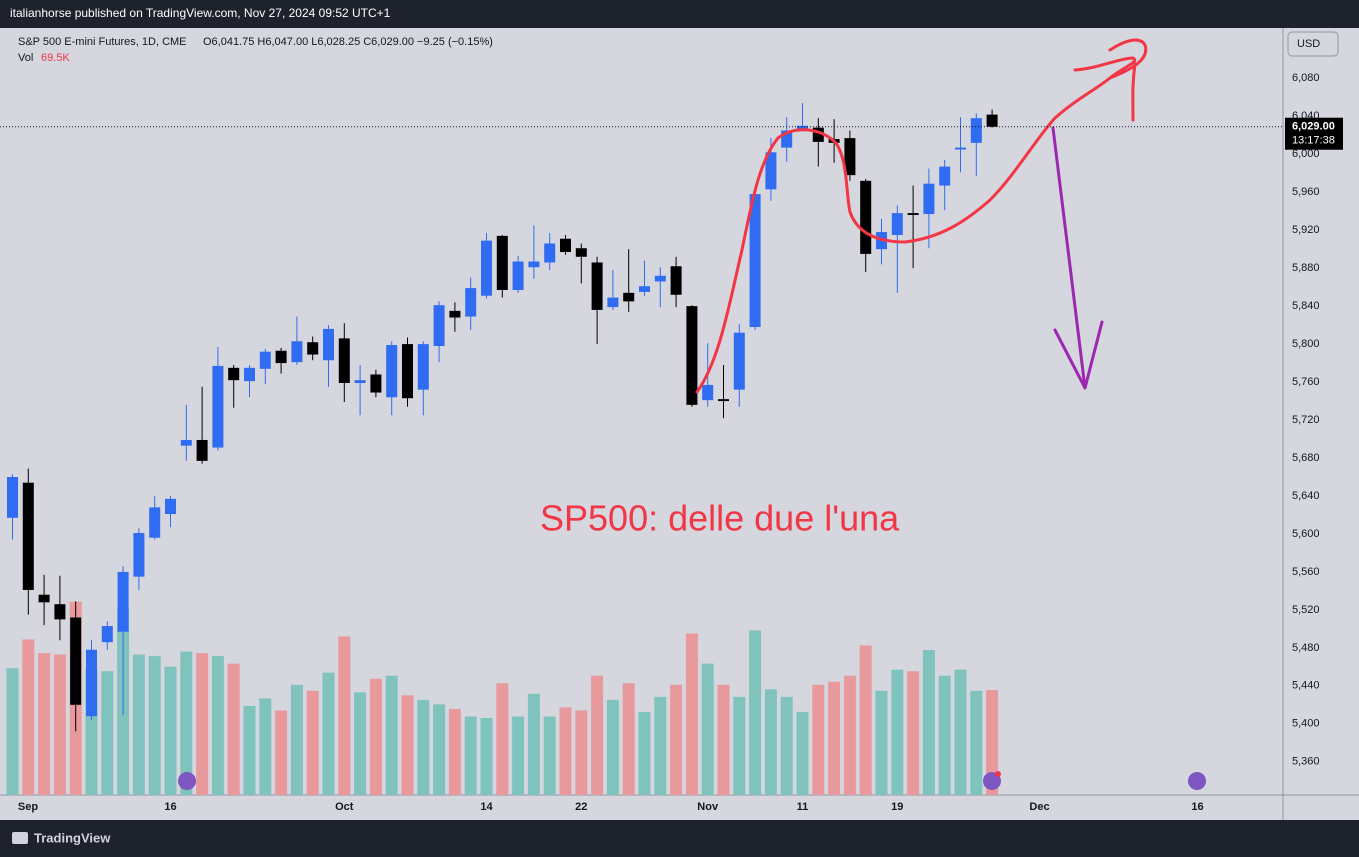 The image size is (1359, 857). Describe the element at coordinates (1306, 192) in the screenshot. I see `y-tick-label: 5,960` at that location.